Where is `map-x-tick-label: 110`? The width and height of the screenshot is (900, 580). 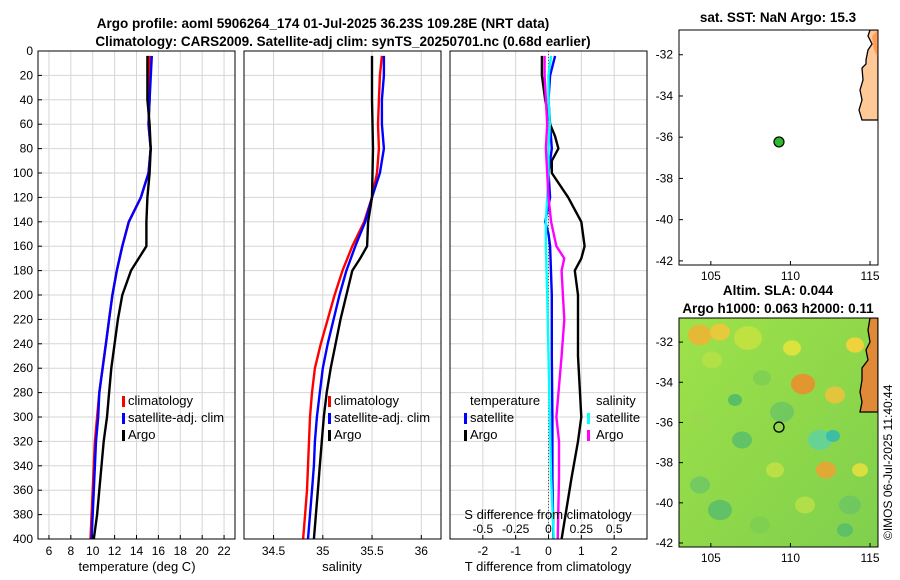 map-x-tick-label: 110 is located at coordinates (790, 276).